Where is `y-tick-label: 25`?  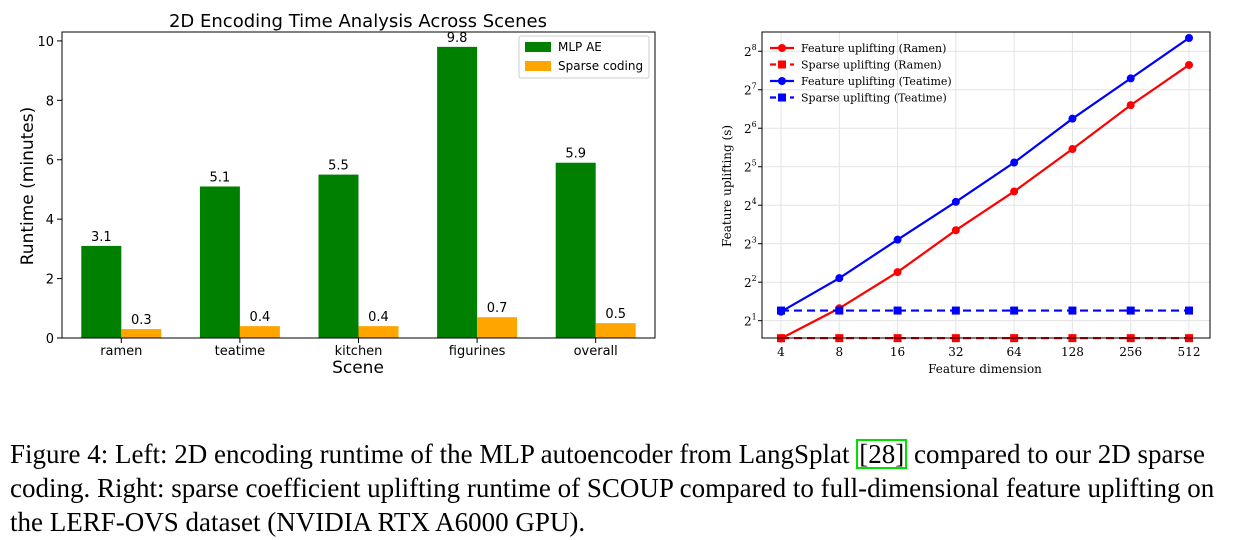
y-tick-label: 25 is located at coordinates (750, 167).